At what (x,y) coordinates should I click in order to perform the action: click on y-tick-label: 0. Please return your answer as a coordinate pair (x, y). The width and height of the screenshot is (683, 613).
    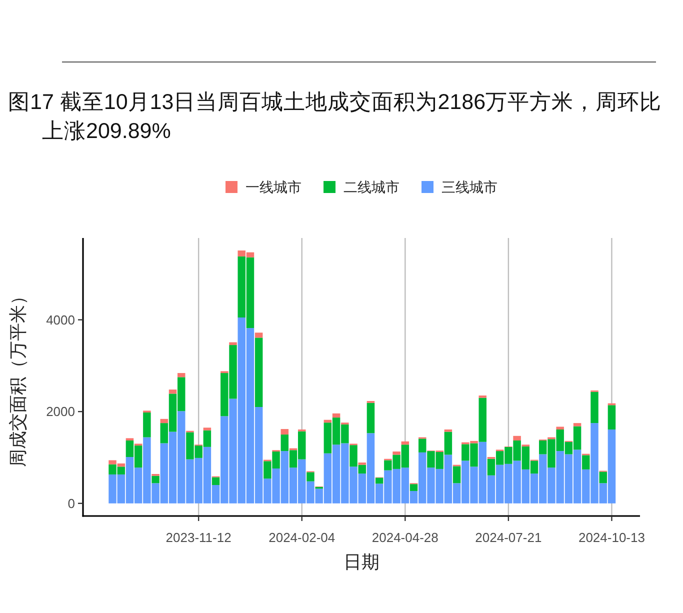
    Looking at the image, I should click on (71, 503).